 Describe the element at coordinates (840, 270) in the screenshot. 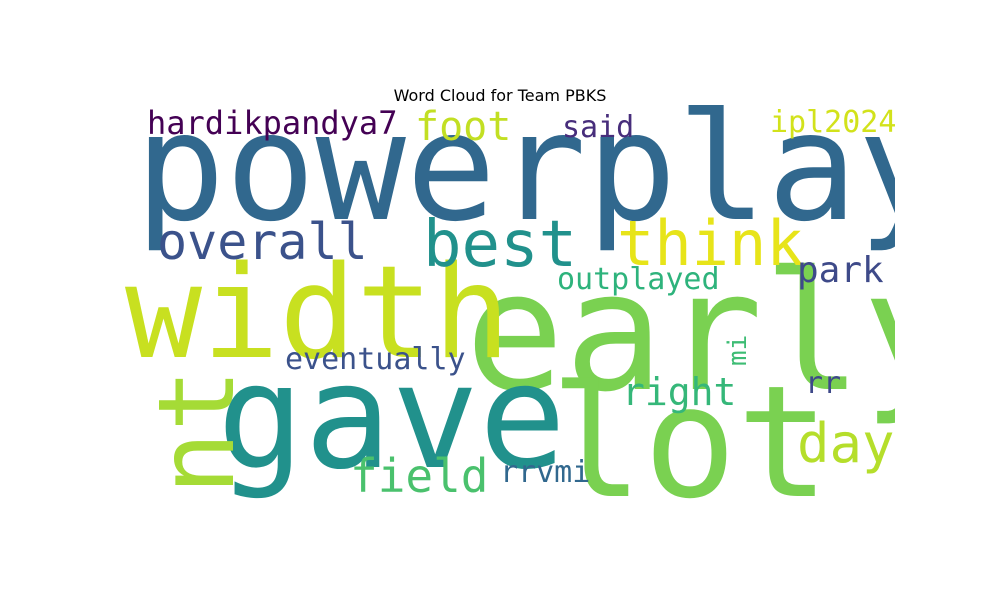

I see `word-park: park` at that location.